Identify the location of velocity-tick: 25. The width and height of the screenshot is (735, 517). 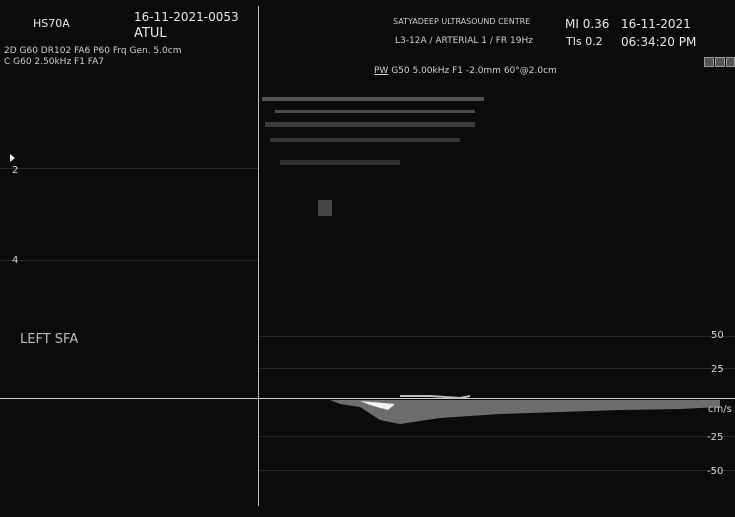
(717, 369).